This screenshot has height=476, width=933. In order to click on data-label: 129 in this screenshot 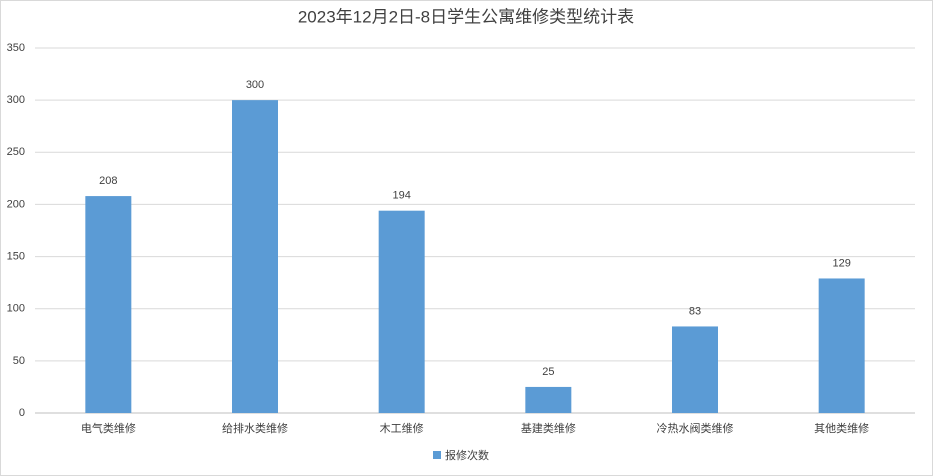, I will do `click(841, 263)`.